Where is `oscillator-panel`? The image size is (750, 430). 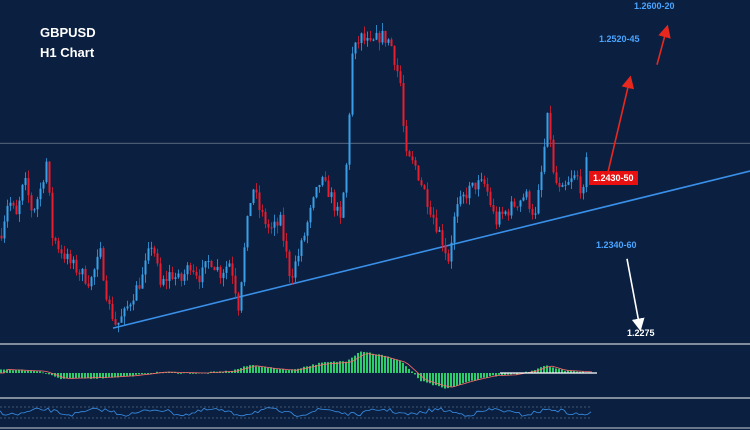
oscillator-panel is located at coordinates (296, 412).